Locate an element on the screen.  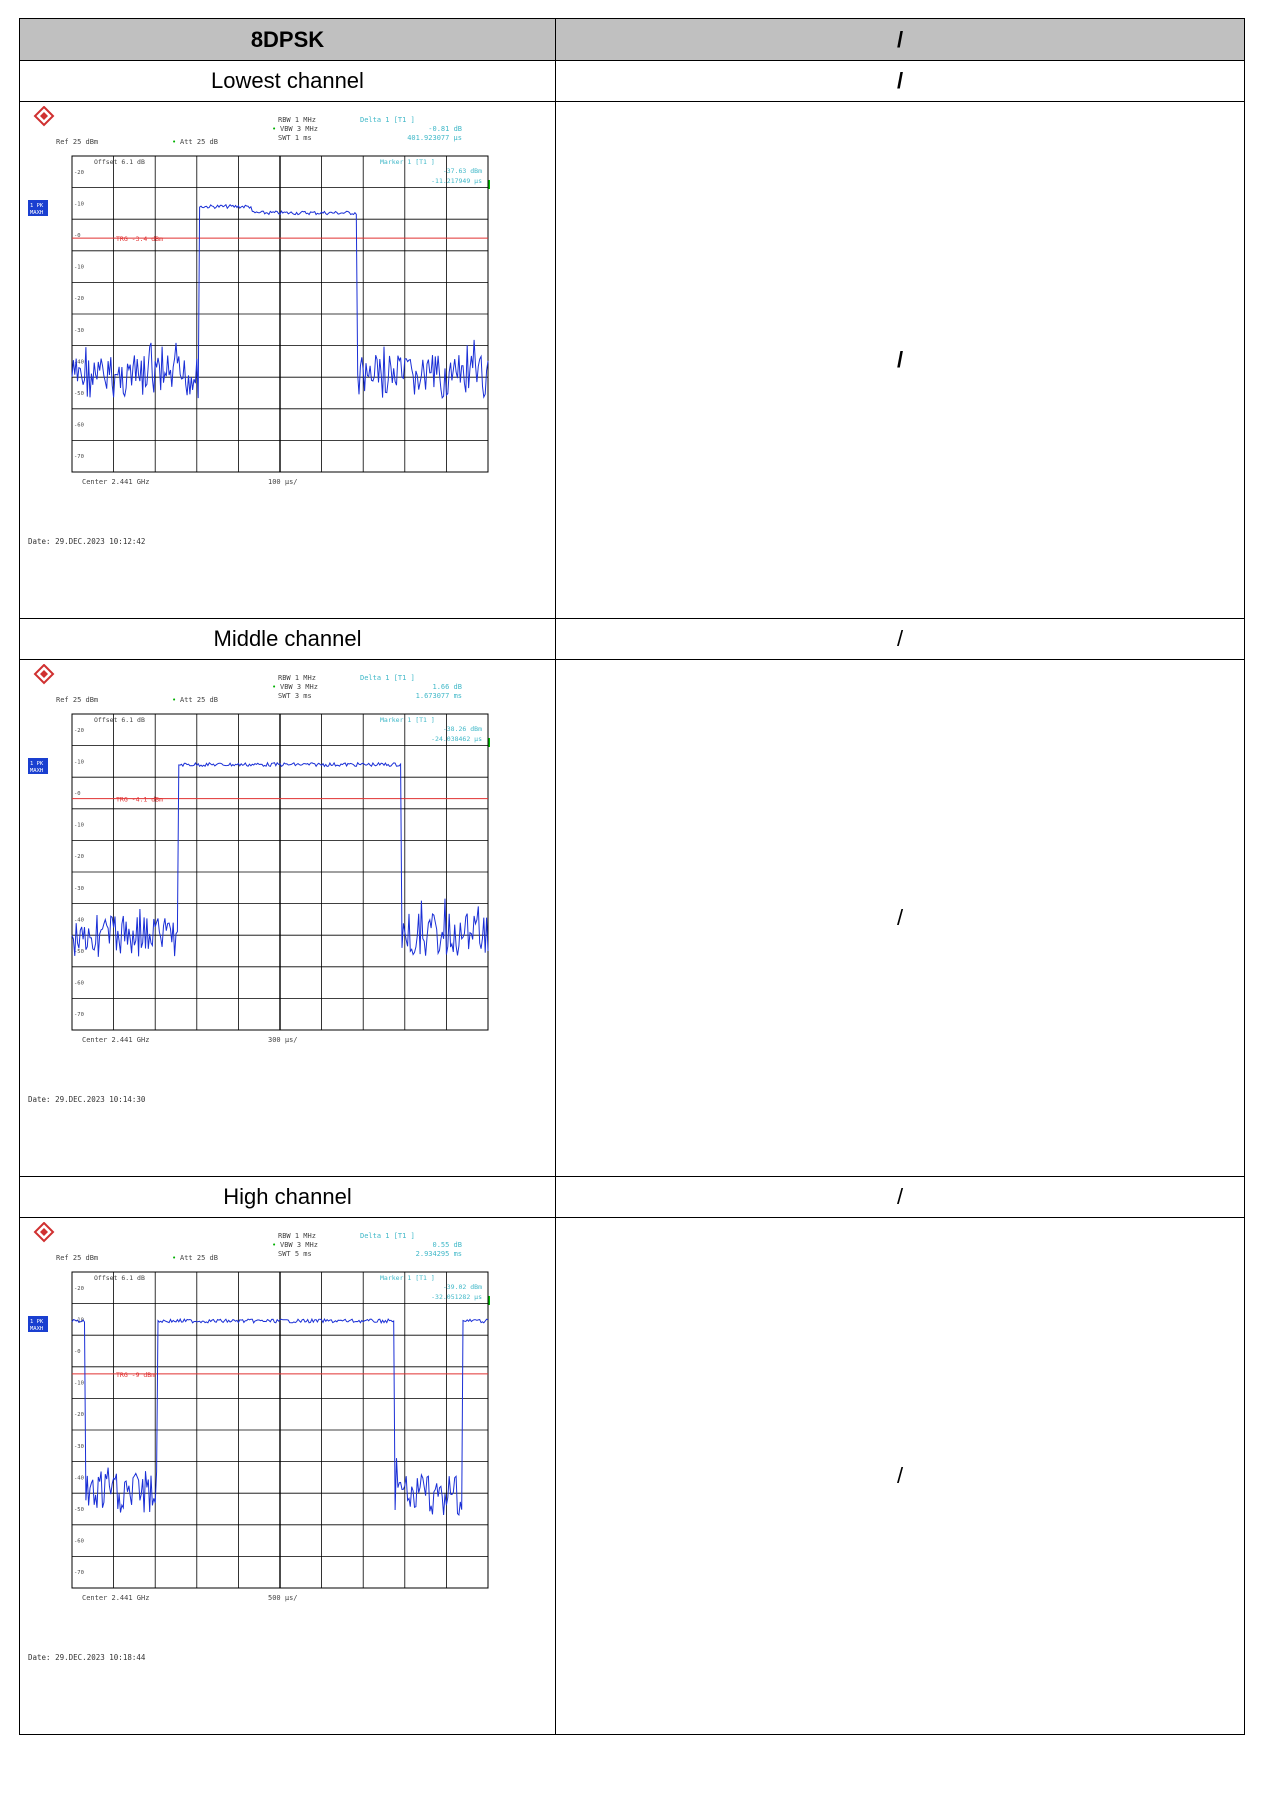
date-stamp: Date: 29.DEC.2023 10:14:30 is located at coordinates (87, 1099).